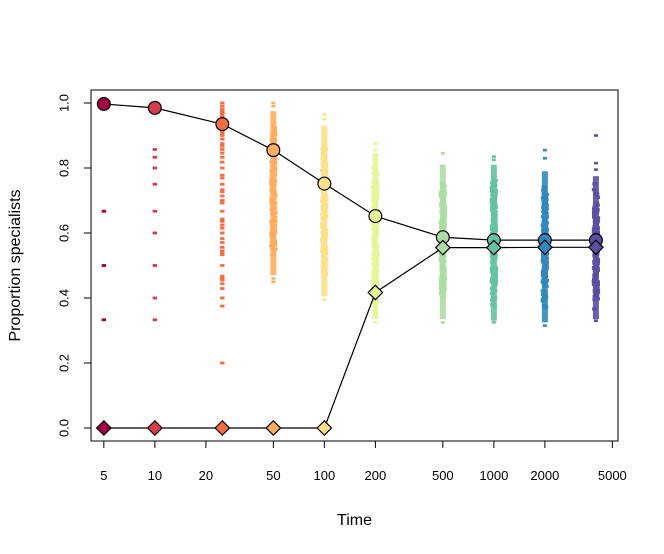 The width and height of the screenshot is (664, 554). I want to click on y-axis-label: Proportion specialists, so click(15, 265).